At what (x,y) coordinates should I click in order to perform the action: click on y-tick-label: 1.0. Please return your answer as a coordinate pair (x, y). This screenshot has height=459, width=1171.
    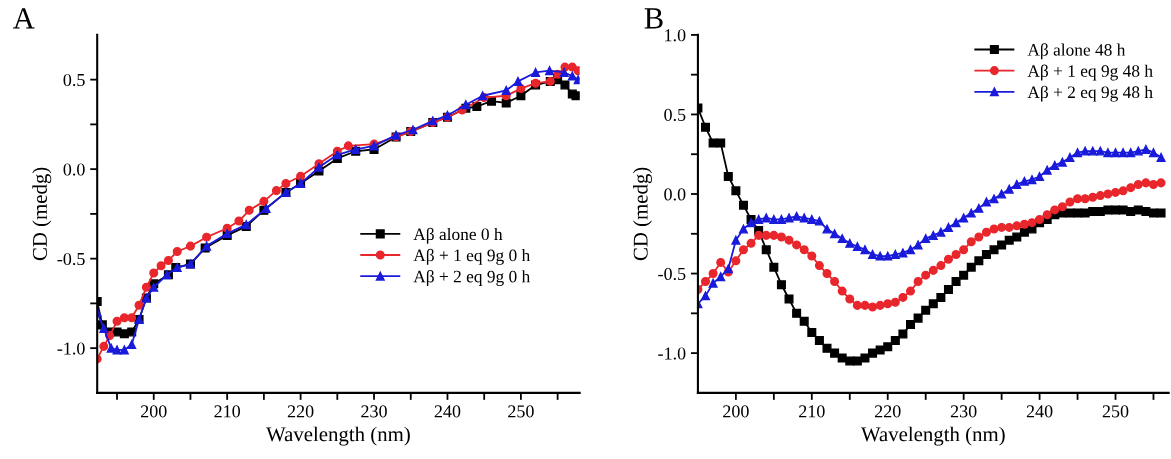
    Looking at the image, I should click on (675, 35).